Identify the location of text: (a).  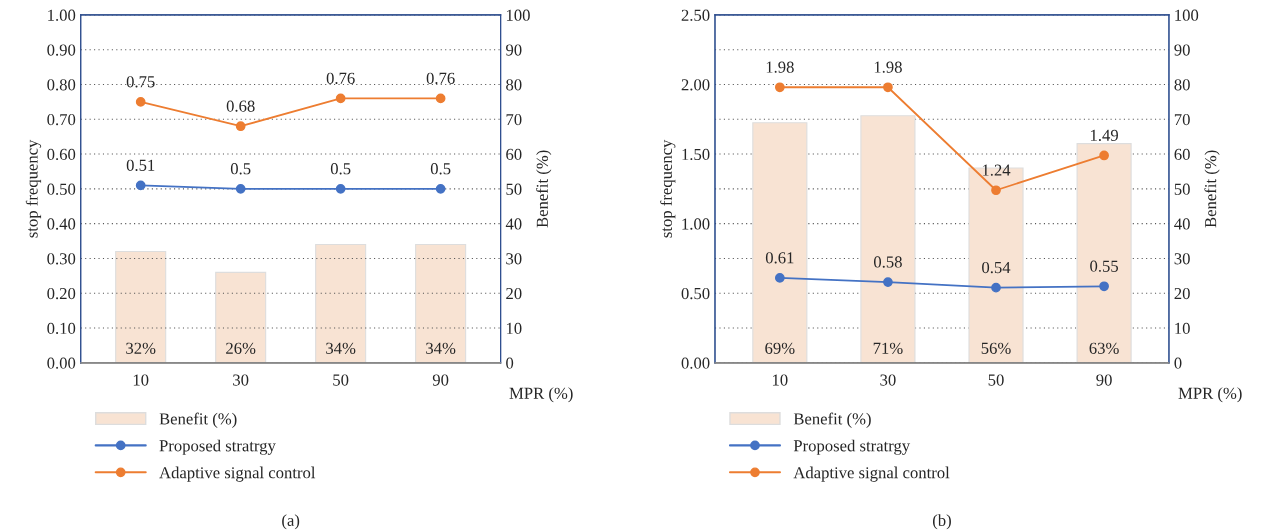
(291, 522).